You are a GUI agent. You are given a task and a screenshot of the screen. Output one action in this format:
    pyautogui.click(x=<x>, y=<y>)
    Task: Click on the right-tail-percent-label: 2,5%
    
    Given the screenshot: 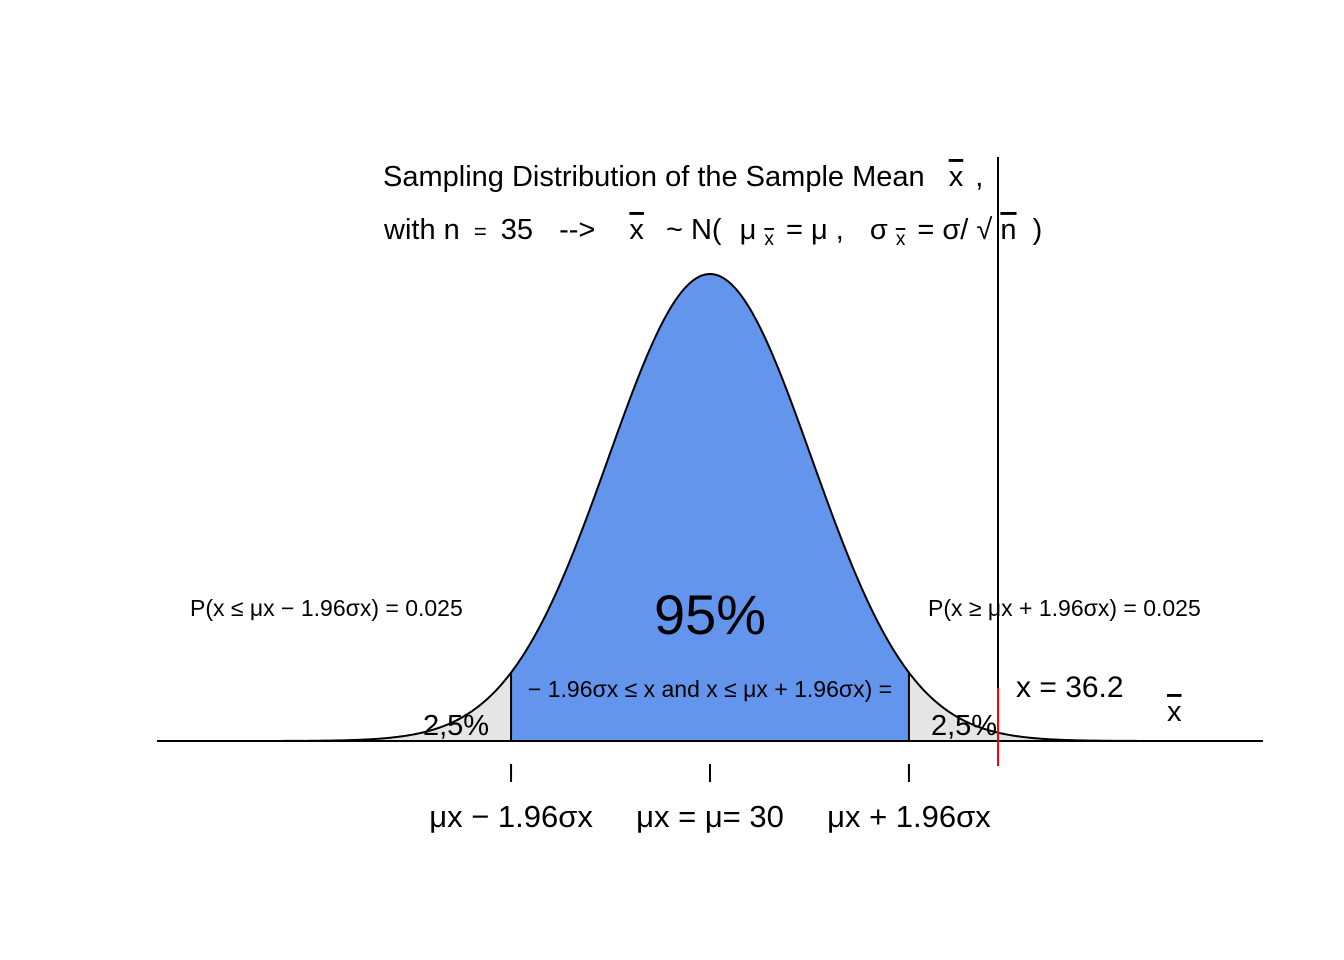 What is the action you would take?
    pyautogui.click(x=964, y=726)
    